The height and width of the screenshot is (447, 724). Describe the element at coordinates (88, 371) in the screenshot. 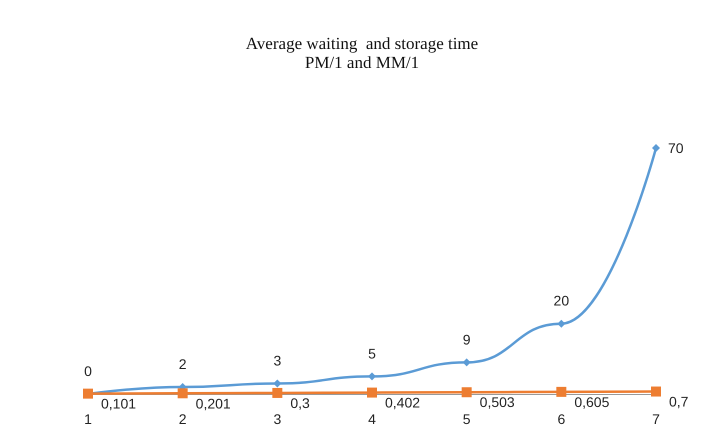

I see `data-label: 0` at that location.